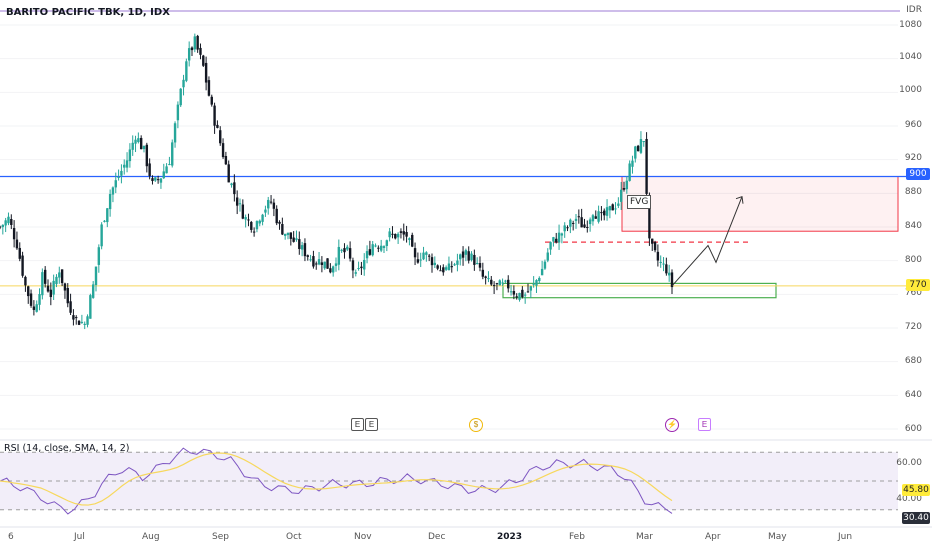 The height and width of the screenshot is (550, 932). Describe the element at coordinates (510, 537) in the screenshot. I see `time-tick: 2023` at that location.